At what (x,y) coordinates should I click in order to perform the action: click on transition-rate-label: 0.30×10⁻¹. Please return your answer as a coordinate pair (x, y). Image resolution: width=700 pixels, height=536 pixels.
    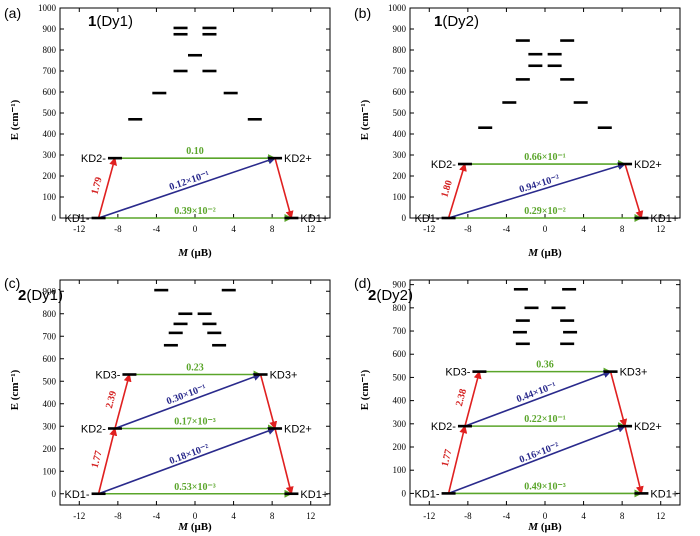
    Looking at the image, I should click on (186, 395).